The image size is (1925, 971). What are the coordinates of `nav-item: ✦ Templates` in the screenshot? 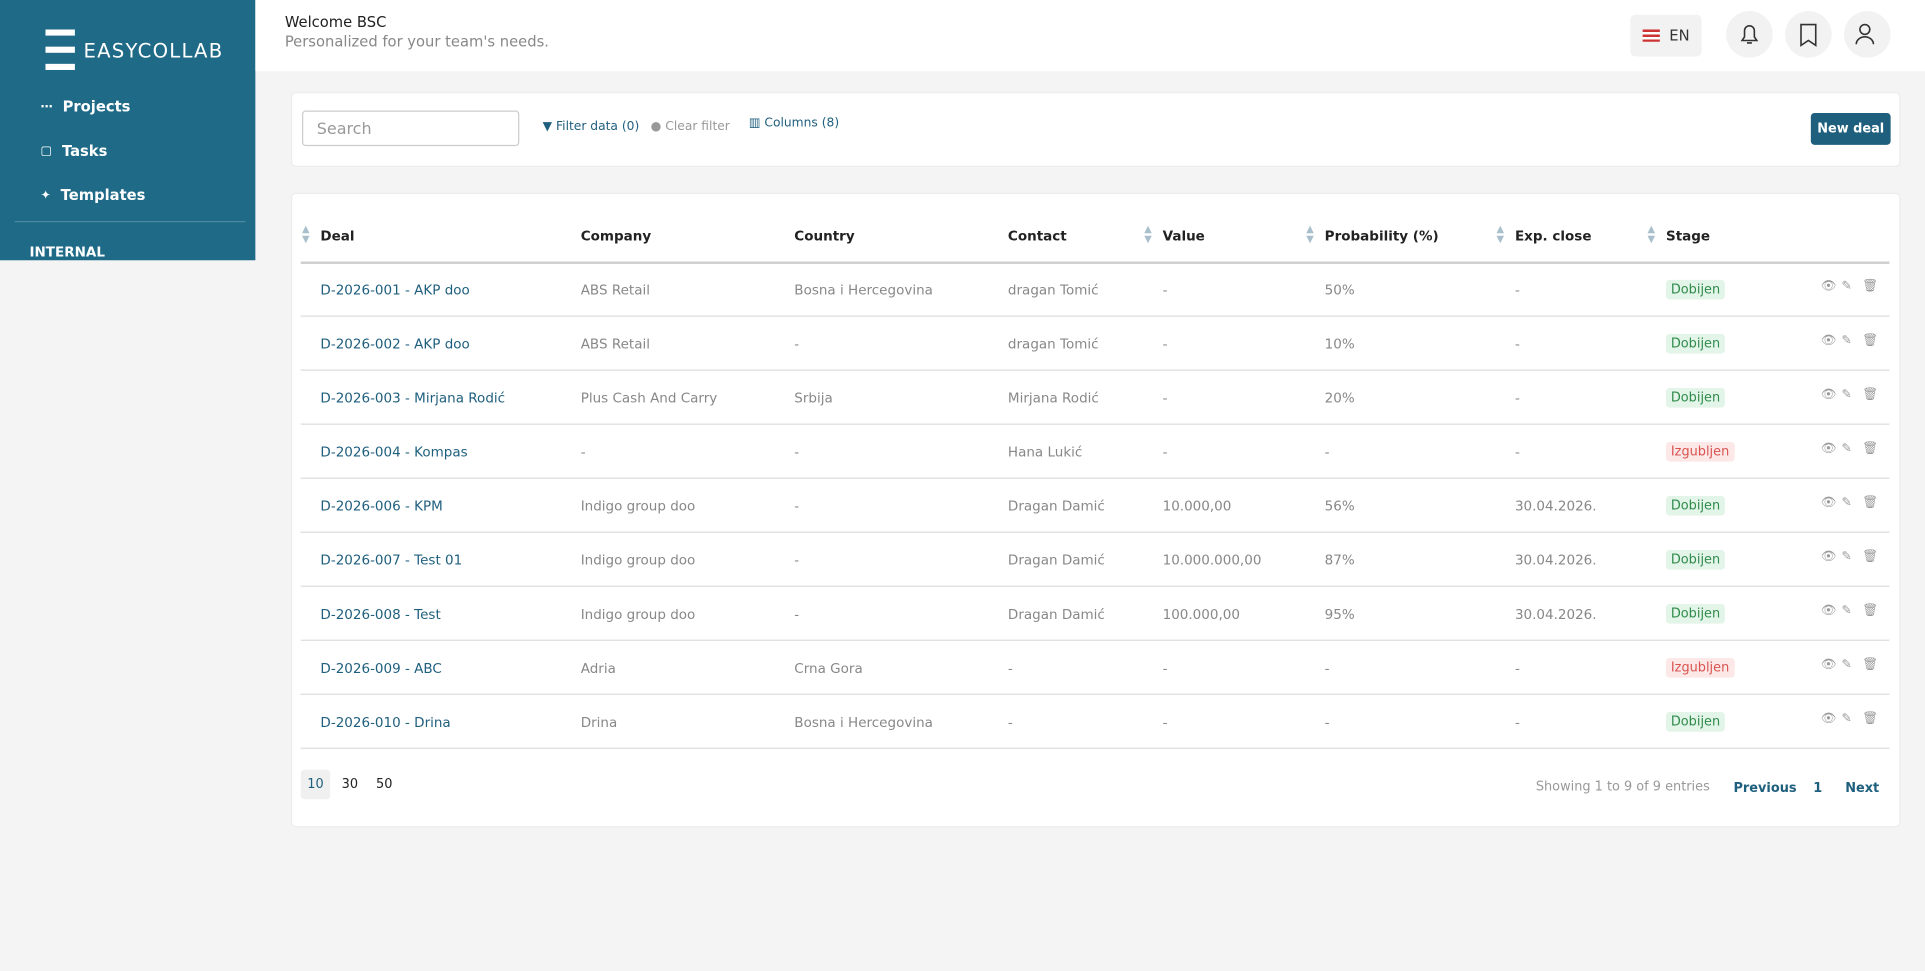 It's located at (93, 195).